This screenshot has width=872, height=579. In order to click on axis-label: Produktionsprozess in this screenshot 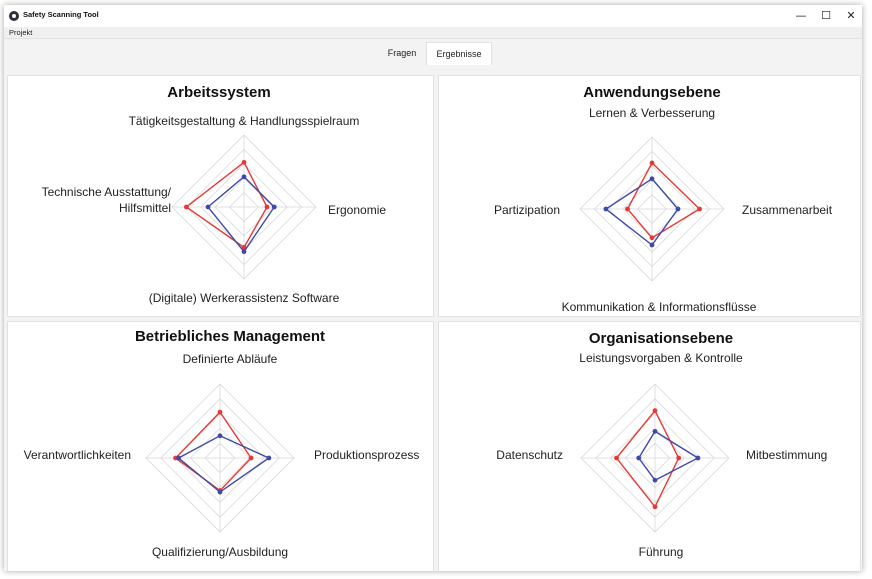, I will do `click(366, 455)`.